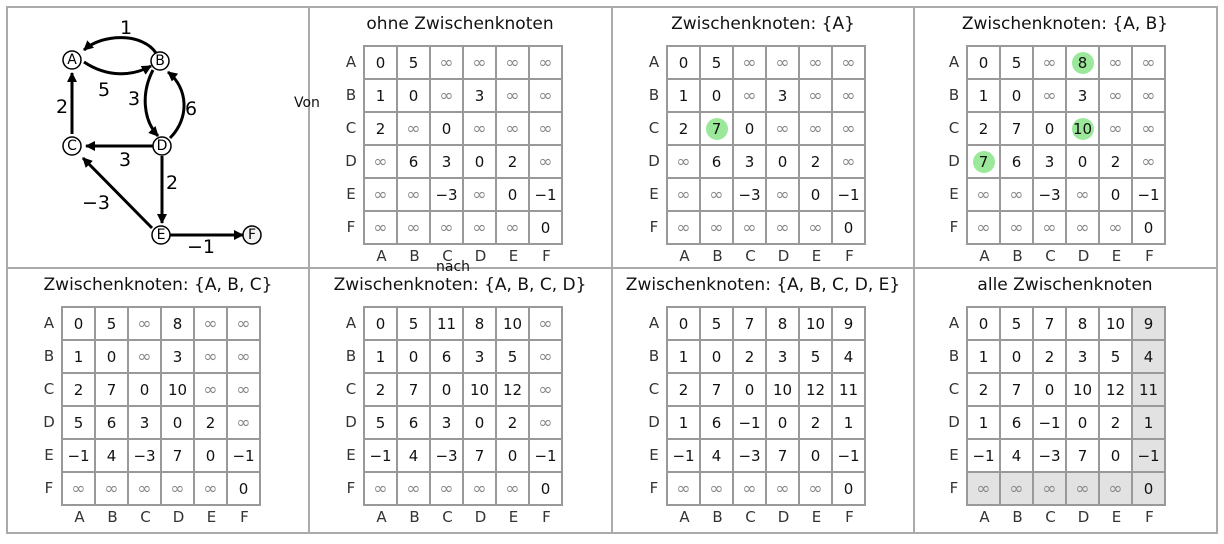 The image size is (1224, 544). Describe the element at coordinates (351, 128) in the screenshot. I see `row-label: C` at that location.